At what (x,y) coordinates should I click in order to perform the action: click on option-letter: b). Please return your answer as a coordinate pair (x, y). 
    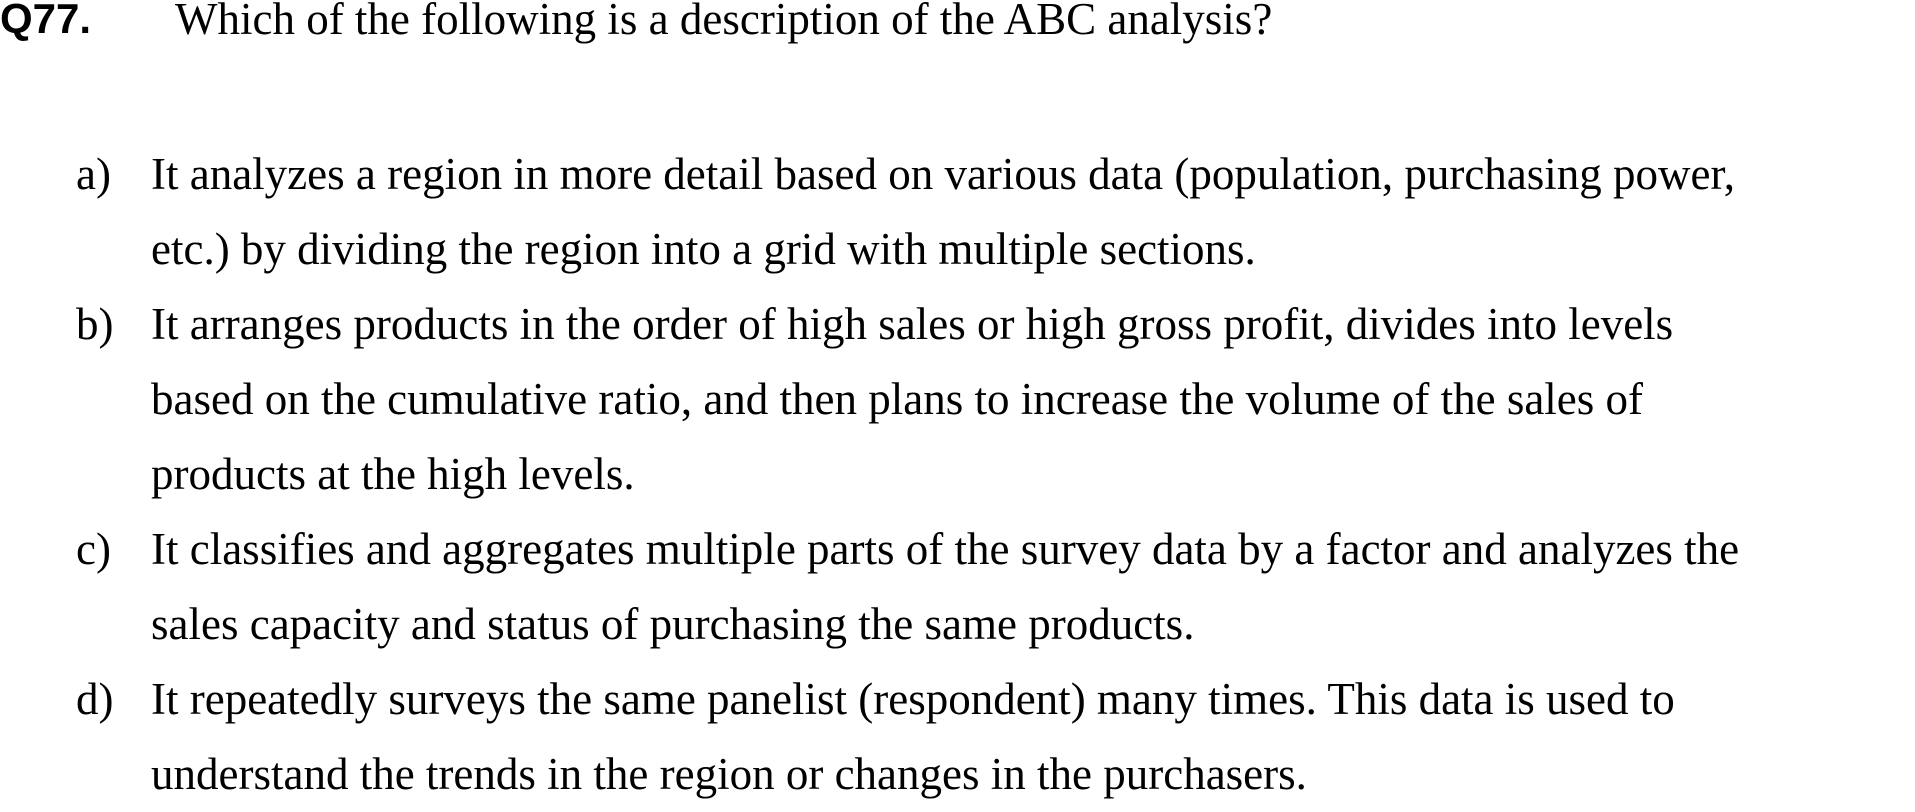
    Looking at the image, I should click on (95, 324).